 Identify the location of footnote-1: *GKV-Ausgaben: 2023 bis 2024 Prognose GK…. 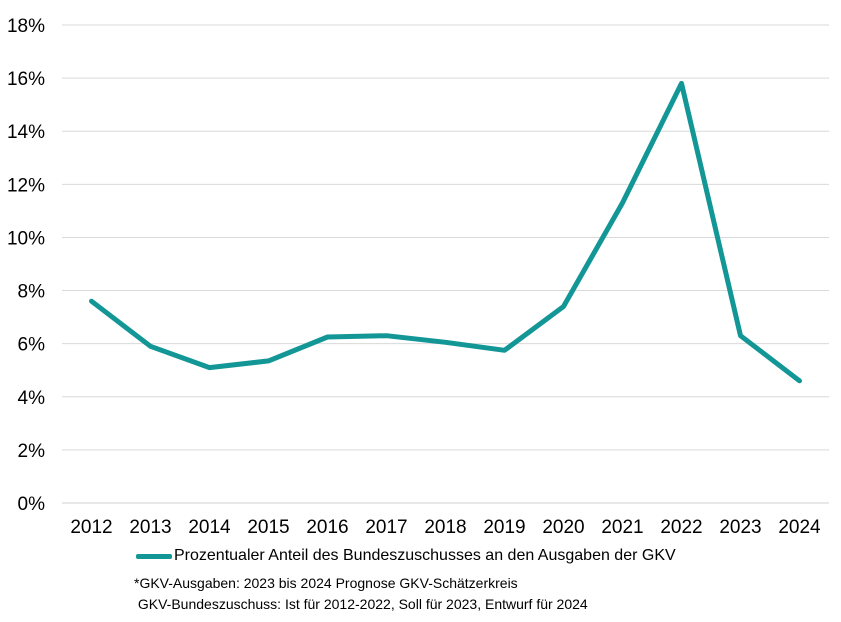
(326, 583).